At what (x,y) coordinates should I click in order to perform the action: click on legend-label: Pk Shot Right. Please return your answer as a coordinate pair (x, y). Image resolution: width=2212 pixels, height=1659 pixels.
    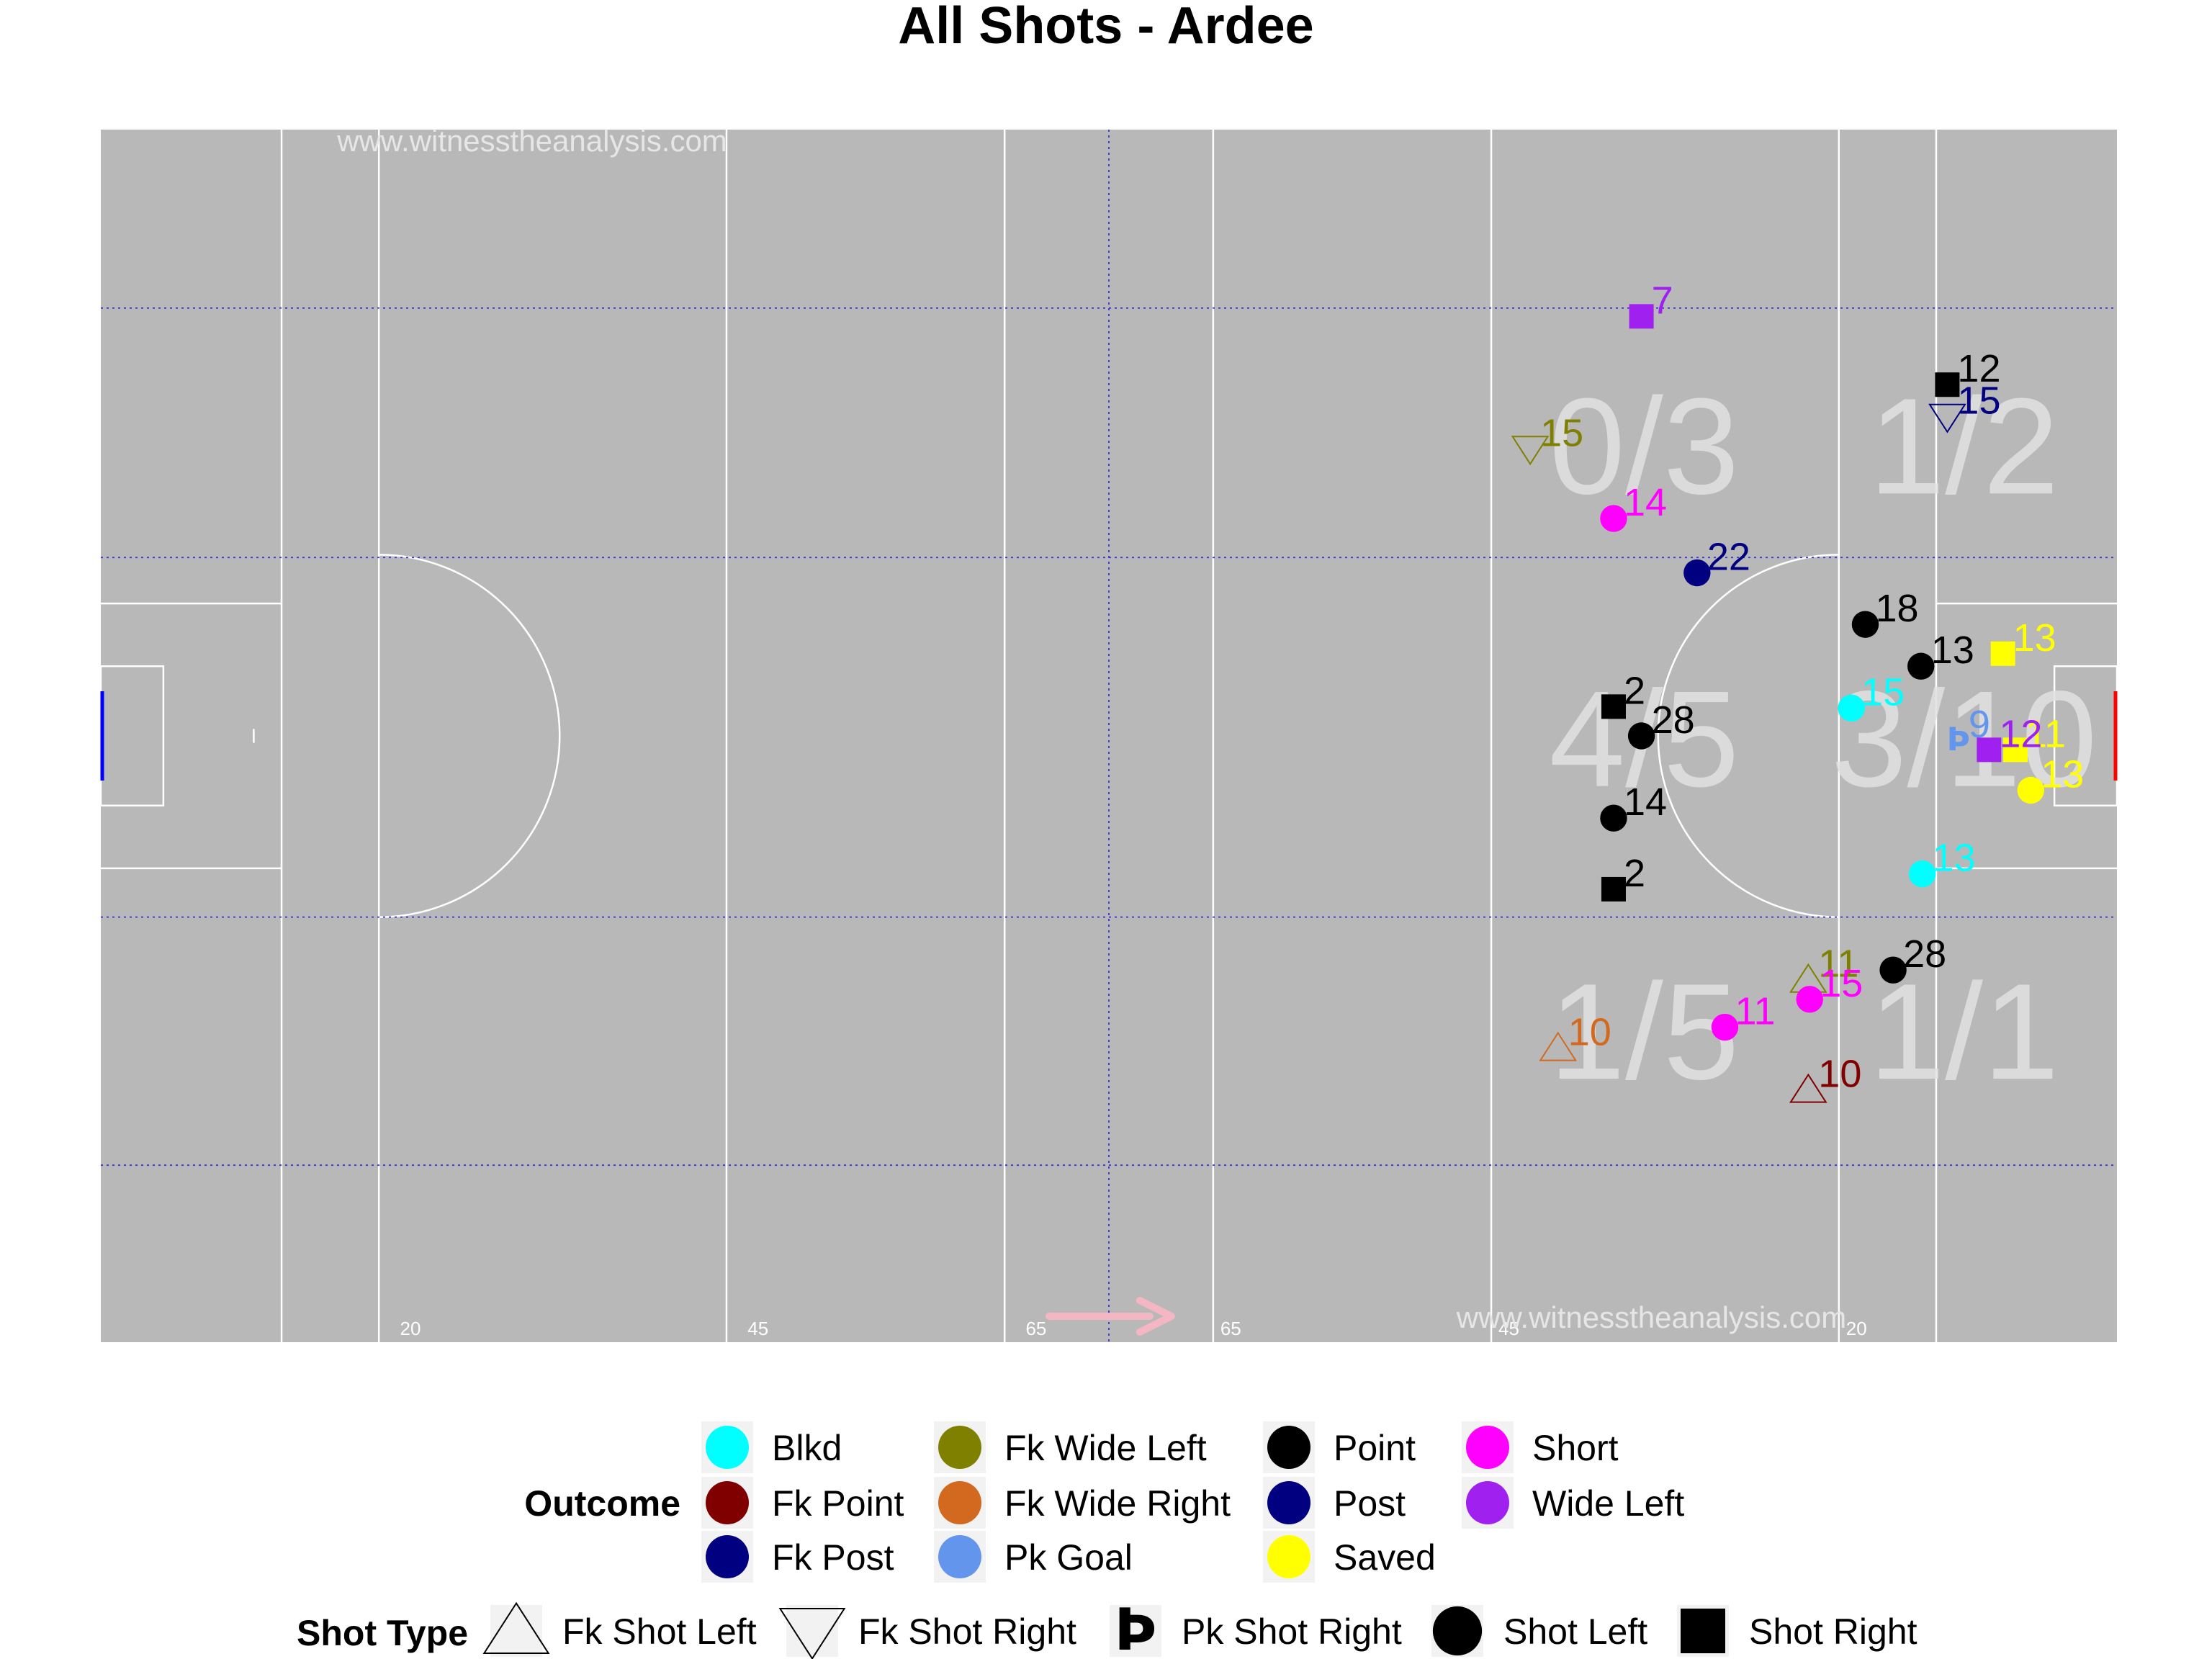
    Looking at the image, I should click on (1292, 1631).